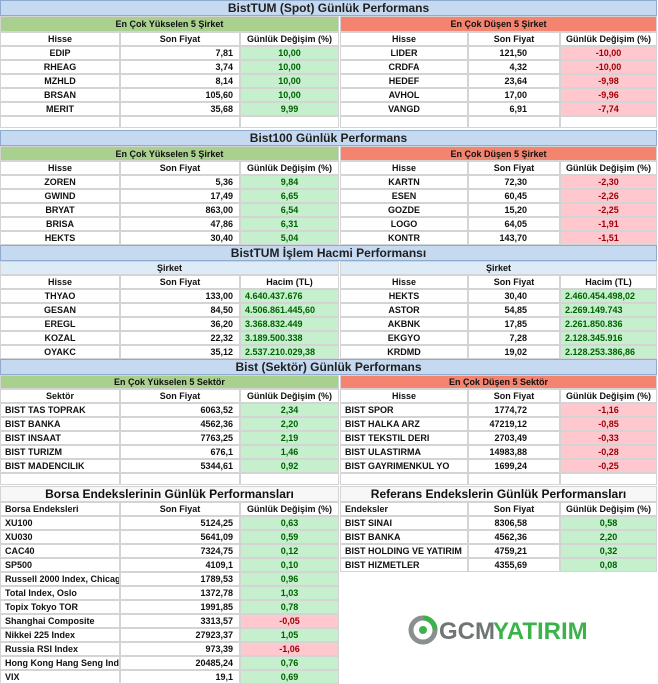  I want to click on logo: GCM YATIRIM, so click(498, 630).